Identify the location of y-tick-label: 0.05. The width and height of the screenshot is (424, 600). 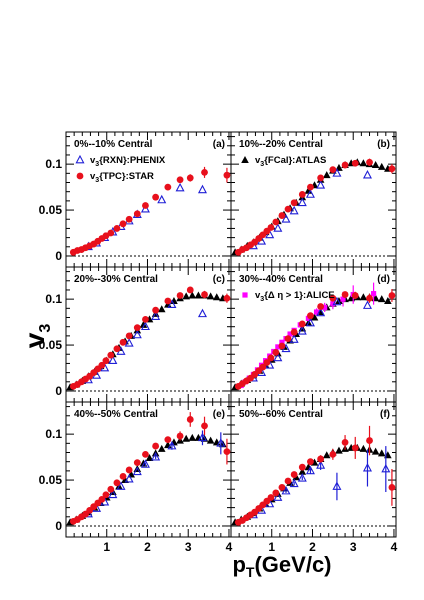
(51, 480).